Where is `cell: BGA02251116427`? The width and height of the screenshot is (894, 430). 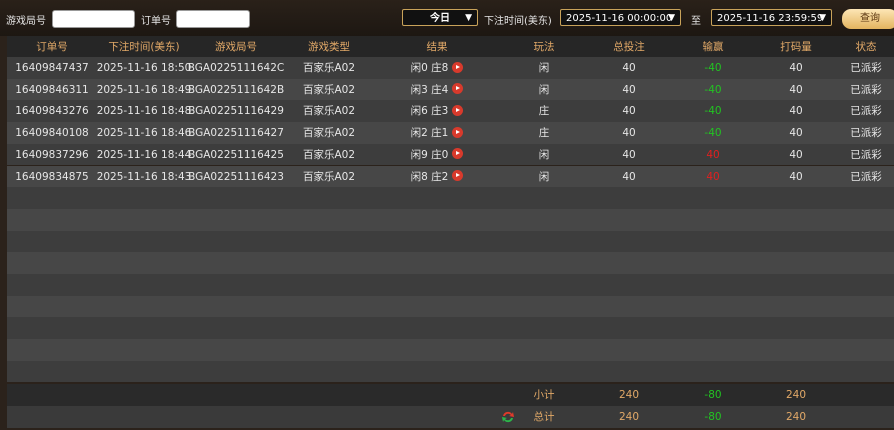
cell: BGA02251116427 is located at coordinates (236, 133).